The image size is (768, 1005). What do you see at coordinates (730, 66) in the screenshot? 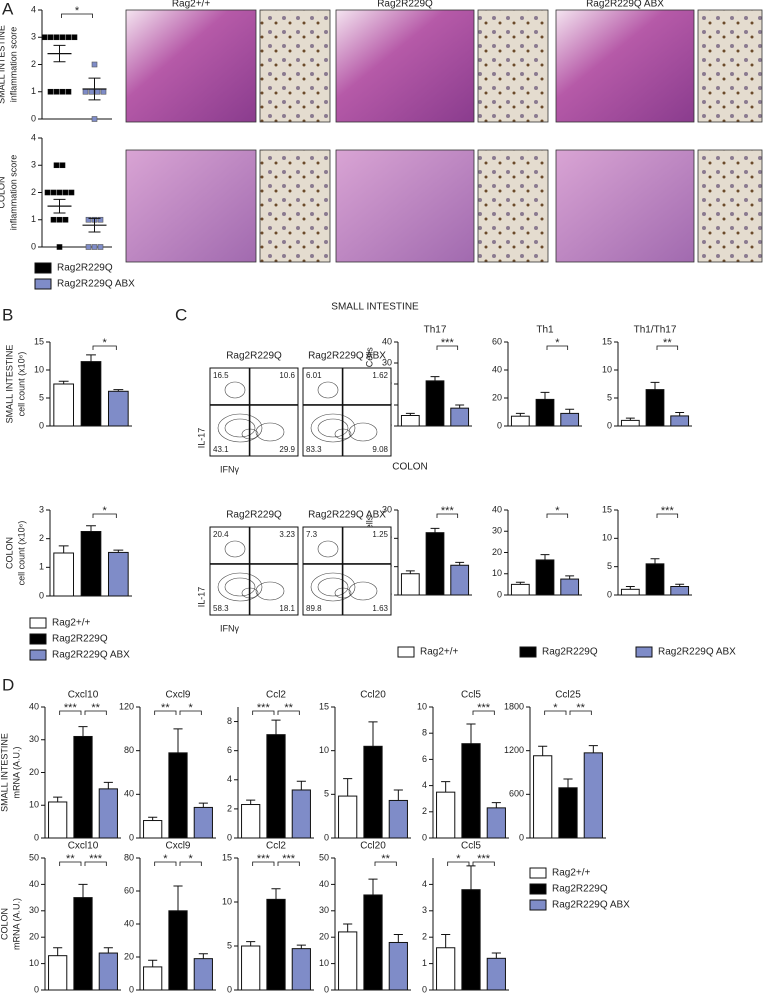
I see `histology-inset` at bounding box center [730, 66].